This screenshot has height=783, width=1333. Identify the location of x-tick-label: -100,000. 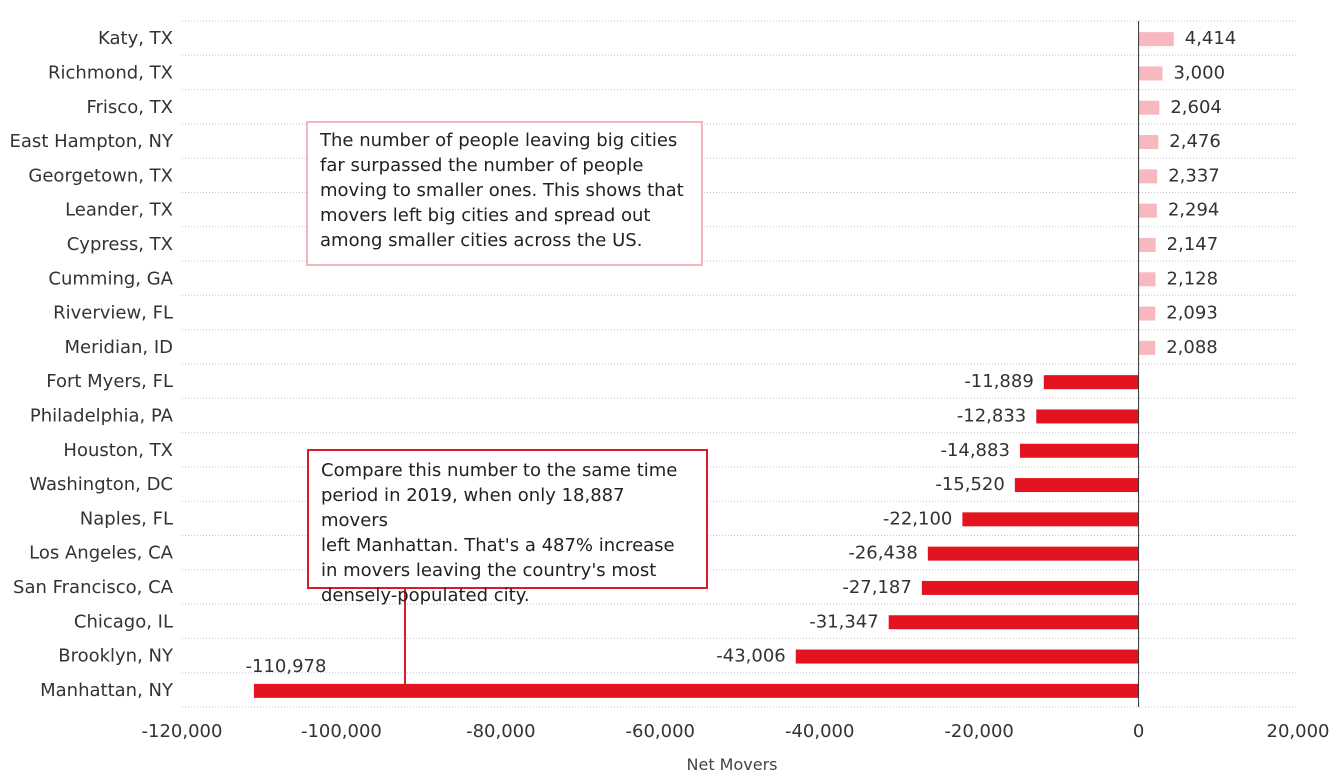
(341, 731).